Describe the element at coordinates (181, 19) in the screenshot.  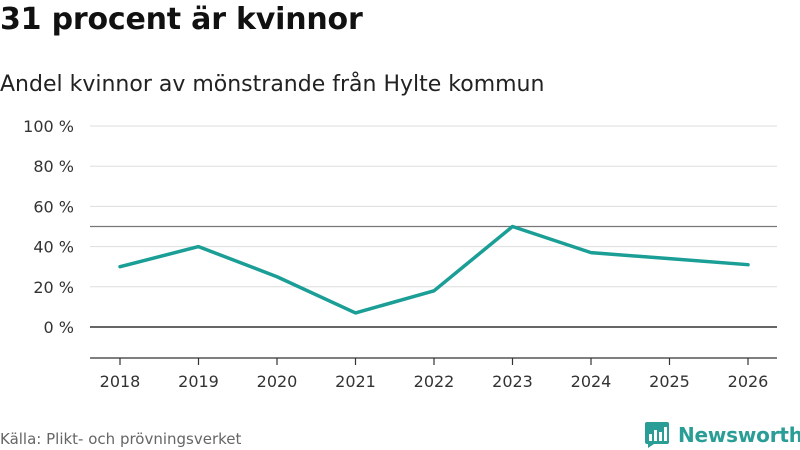
I see `chart-title: 31 procent är kvinnor` at that location.